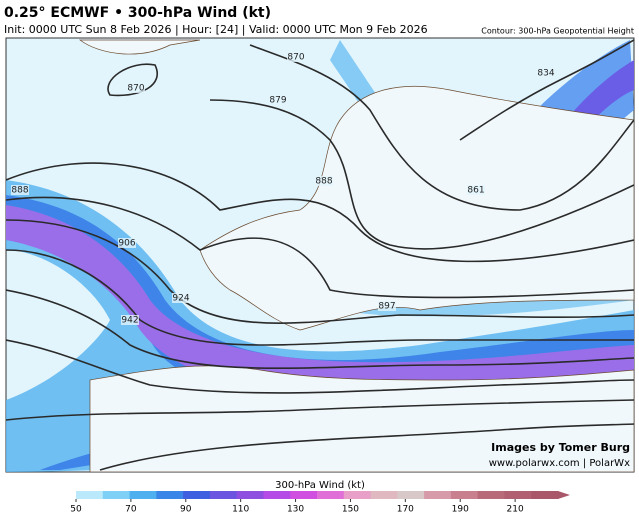 This screenshot has height=526, width=639. I want to click on contour-label: 924, so click(180, 299).